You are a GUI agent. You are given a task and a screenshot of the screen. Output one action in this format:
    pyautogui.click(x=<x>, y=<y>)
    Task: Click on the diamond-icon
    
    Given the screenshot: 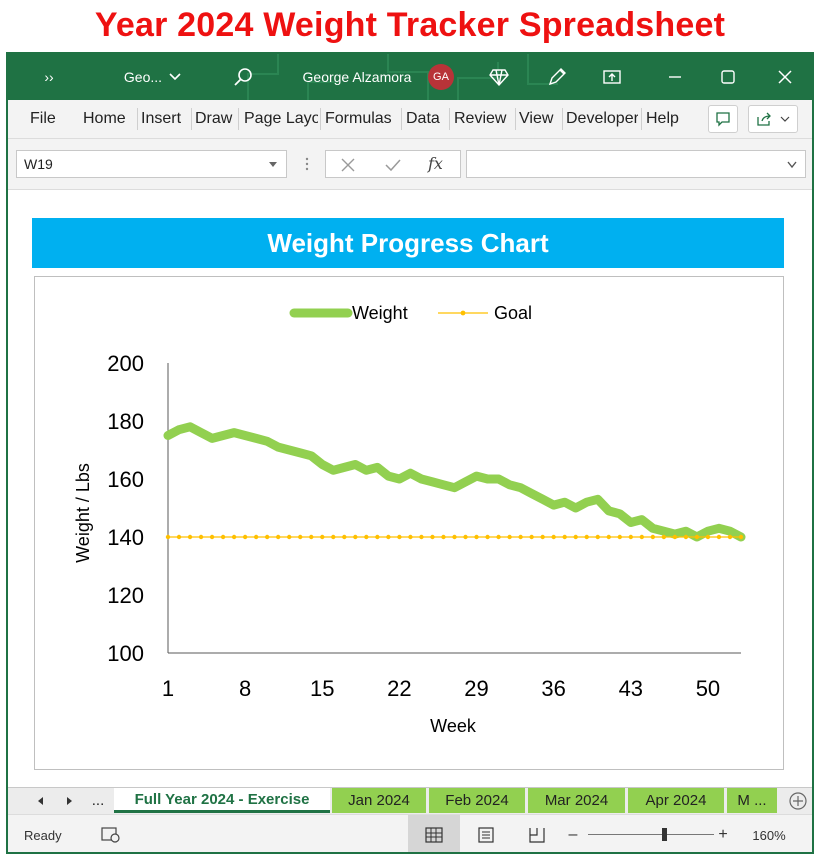 What is the action you would take?
    pyautogui.click(x=499, y=77)
    